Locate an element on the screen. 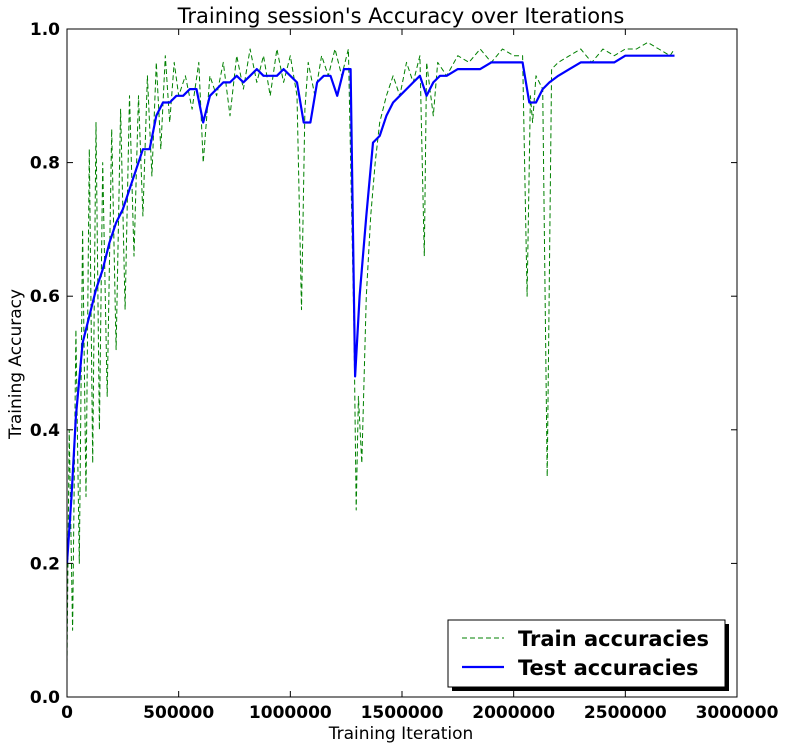 The width and height of the screenshot is (786, 750). y-tick-label: 0.6 is located at coordinates (45, 297).